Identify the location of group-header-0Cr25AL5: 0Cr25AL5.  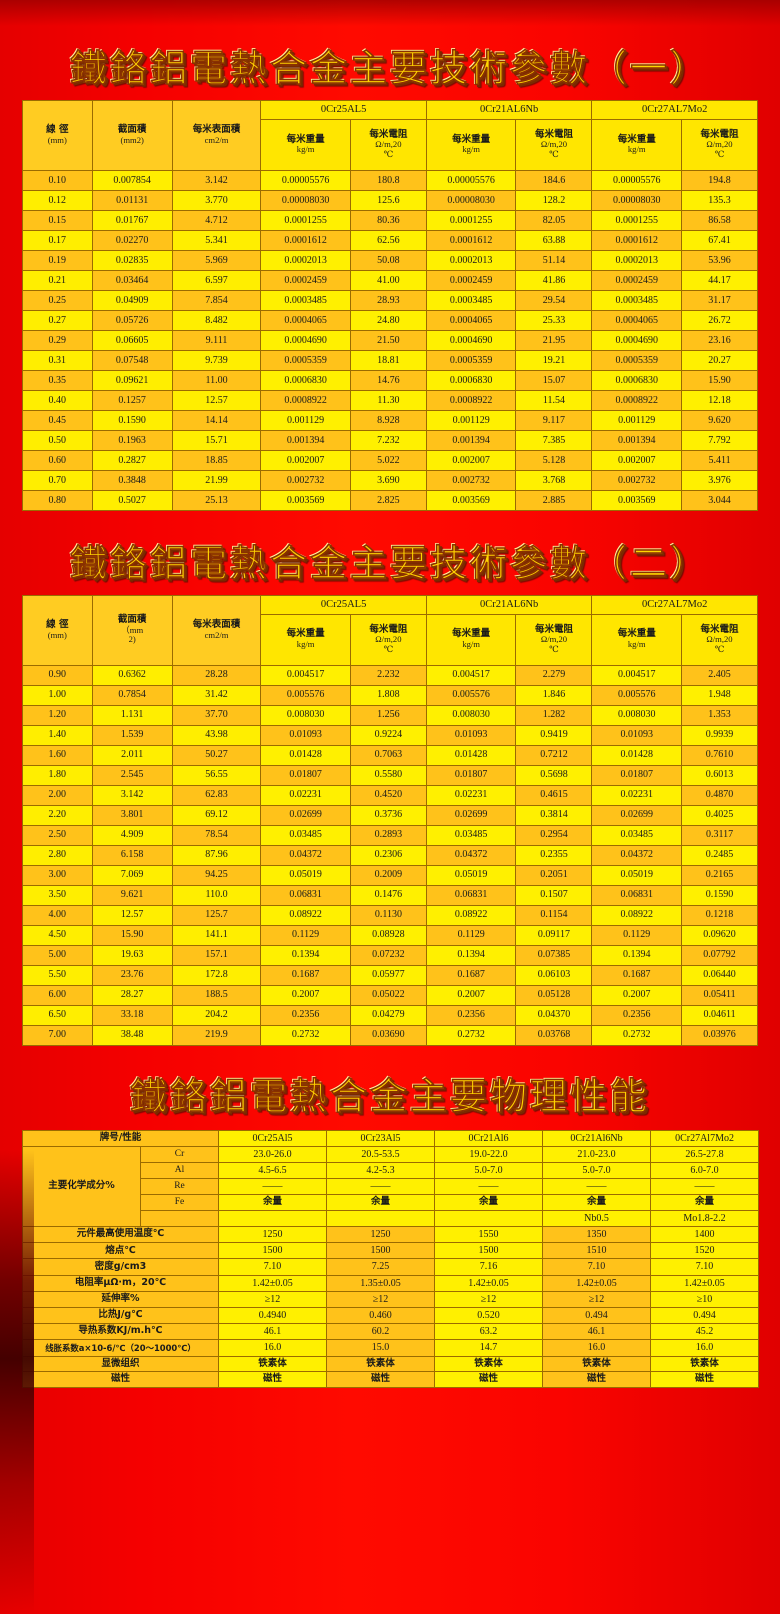
(343, 110).